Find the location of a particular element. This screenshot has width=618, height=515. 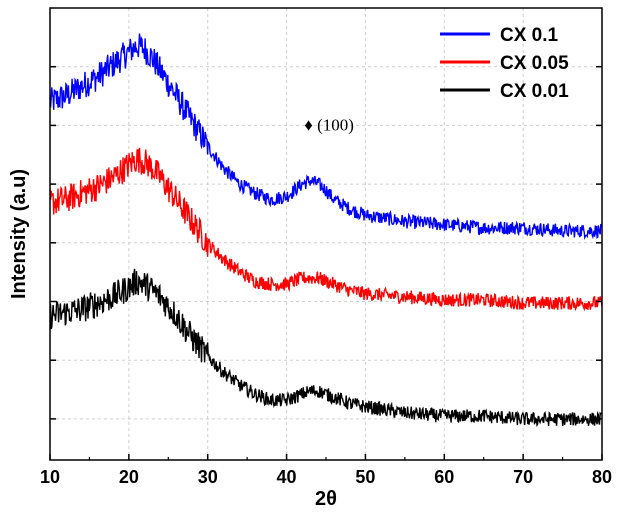

x-tick-label: 60 is located at coordinates (444, 477).